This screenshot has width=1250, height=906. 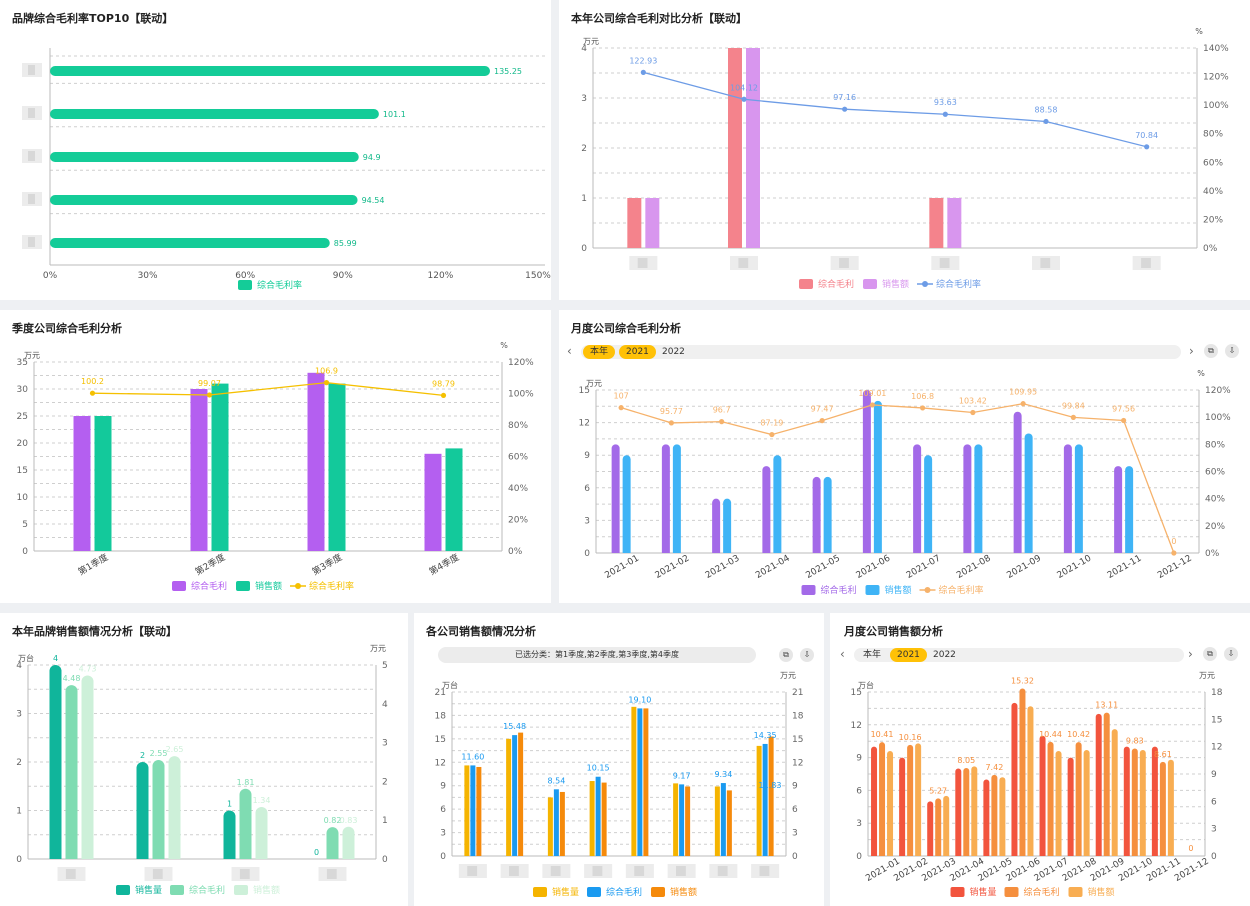 I want to click on y-tick-label: 12, so click(x=440, y=763).